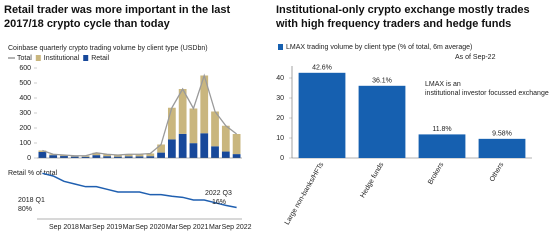  I want to click on y-tick-label: 20, so click(280, 118).